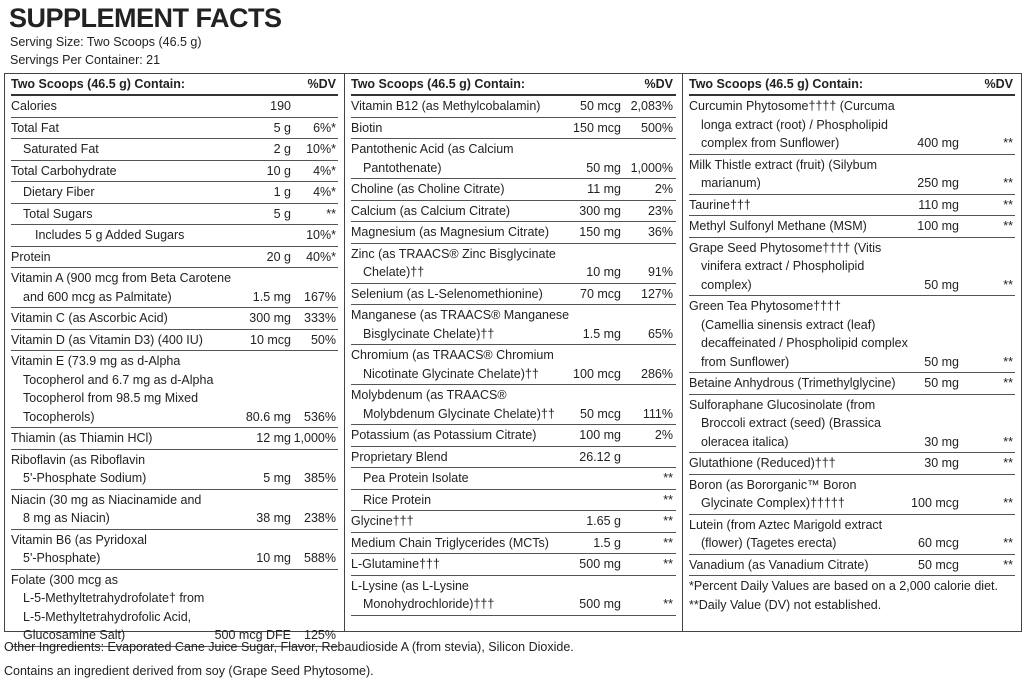 The image size is (1024, 682). Describe the element at coordinates (792, 106) in the screenshot. I see `nutrient-name: Curcumin Phytosome†††† (Curcuma` at that location.